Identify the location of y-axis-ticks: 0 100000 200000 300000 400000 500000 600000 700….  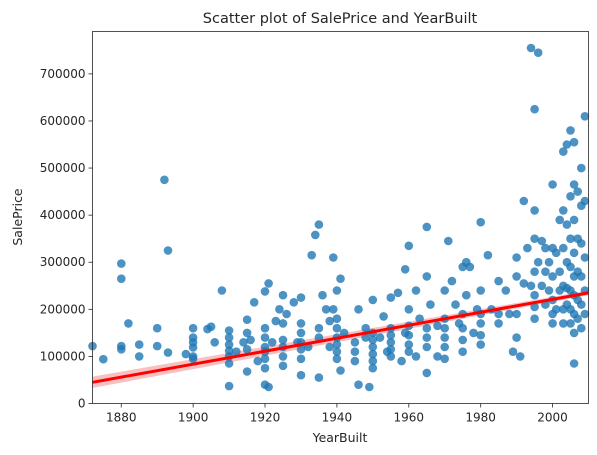
(66, 239).